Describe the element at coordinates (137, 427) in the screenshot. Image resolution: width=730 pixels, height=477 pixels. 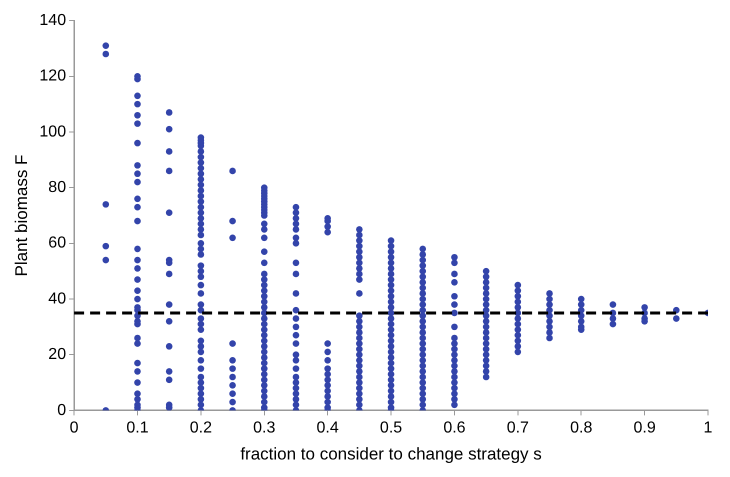
I see `x-tick-label: 0.1` at that location.